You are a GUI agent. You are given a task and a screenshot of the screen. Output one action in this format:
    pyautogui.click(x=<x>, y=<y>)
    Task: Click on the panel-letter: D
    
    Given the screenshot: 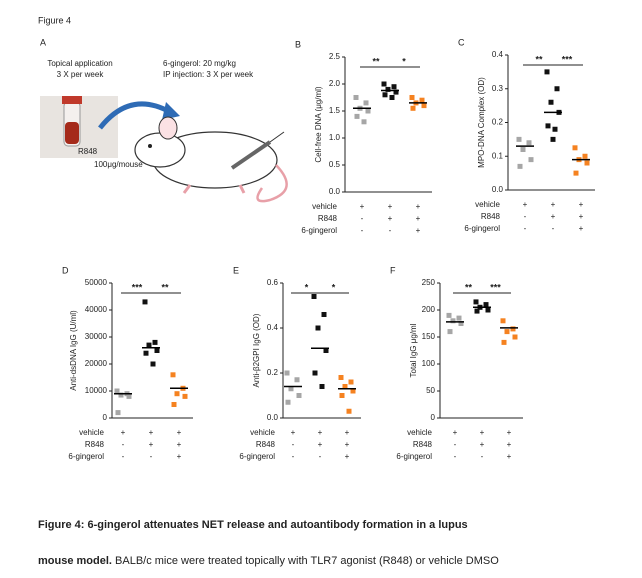 What is the action you would take?
    pyautogui.click(x=65, y=270)
    